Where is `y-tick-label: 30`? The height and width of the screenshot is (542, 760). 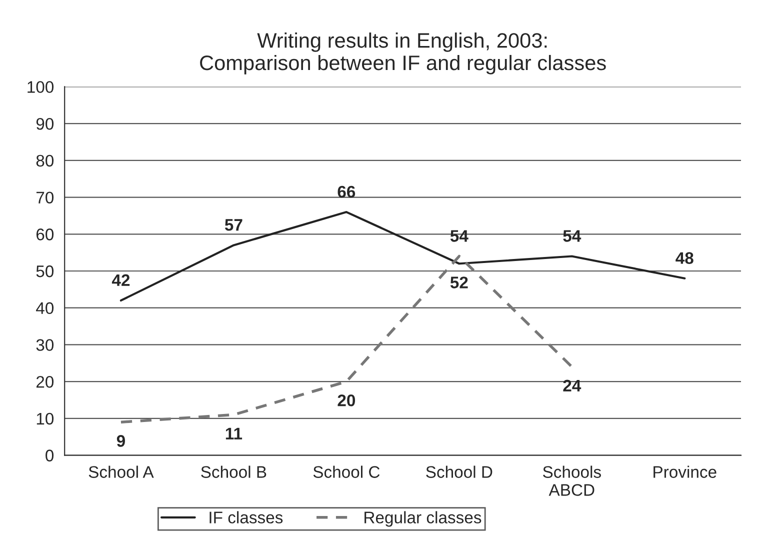
y-tick-label: 30 is located at coordinates (45, 345).